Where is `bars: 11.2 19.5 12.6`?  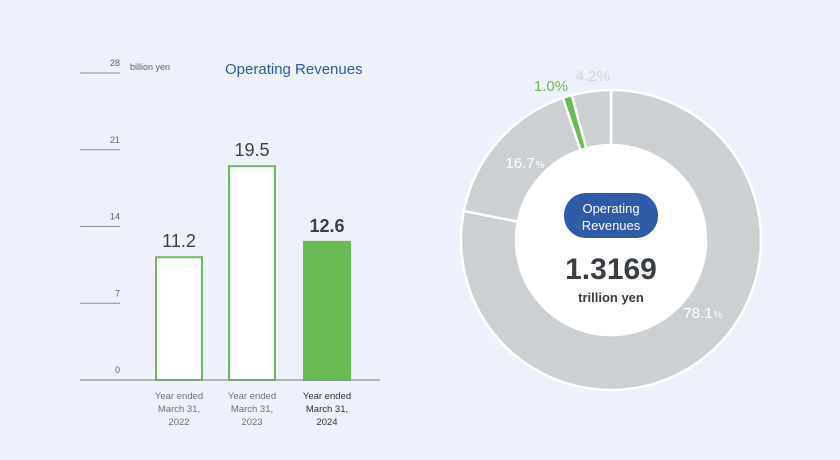
bars: 11.2 19.5 12.6 is located at coordinates (253, 261).